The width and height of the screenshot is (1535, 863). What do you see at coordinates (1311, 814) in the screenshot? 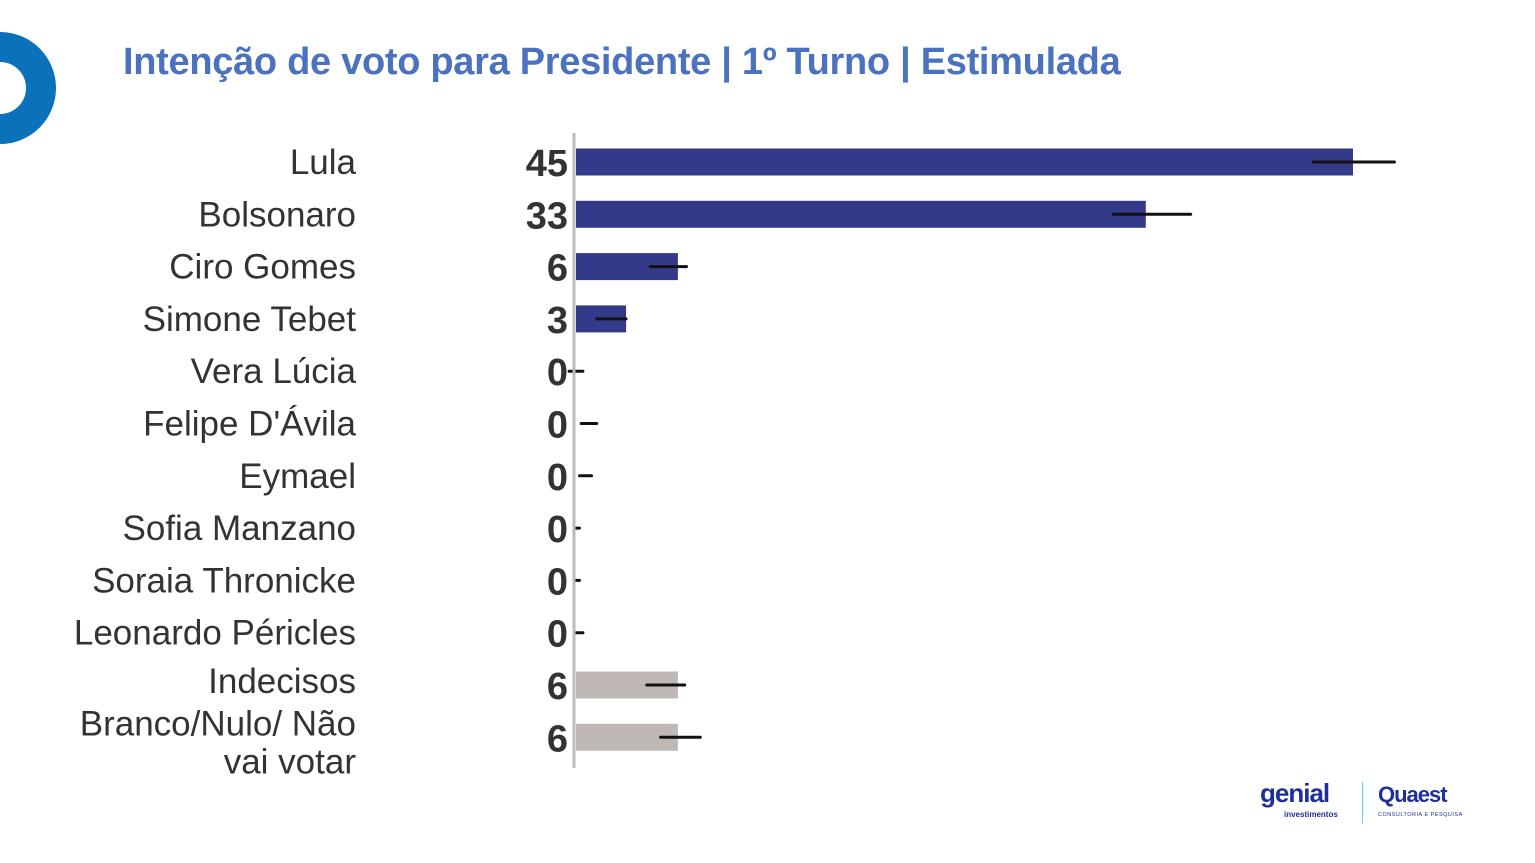
I see `genial-logo-sub: investimentos` at bounding box center [1311, 814].